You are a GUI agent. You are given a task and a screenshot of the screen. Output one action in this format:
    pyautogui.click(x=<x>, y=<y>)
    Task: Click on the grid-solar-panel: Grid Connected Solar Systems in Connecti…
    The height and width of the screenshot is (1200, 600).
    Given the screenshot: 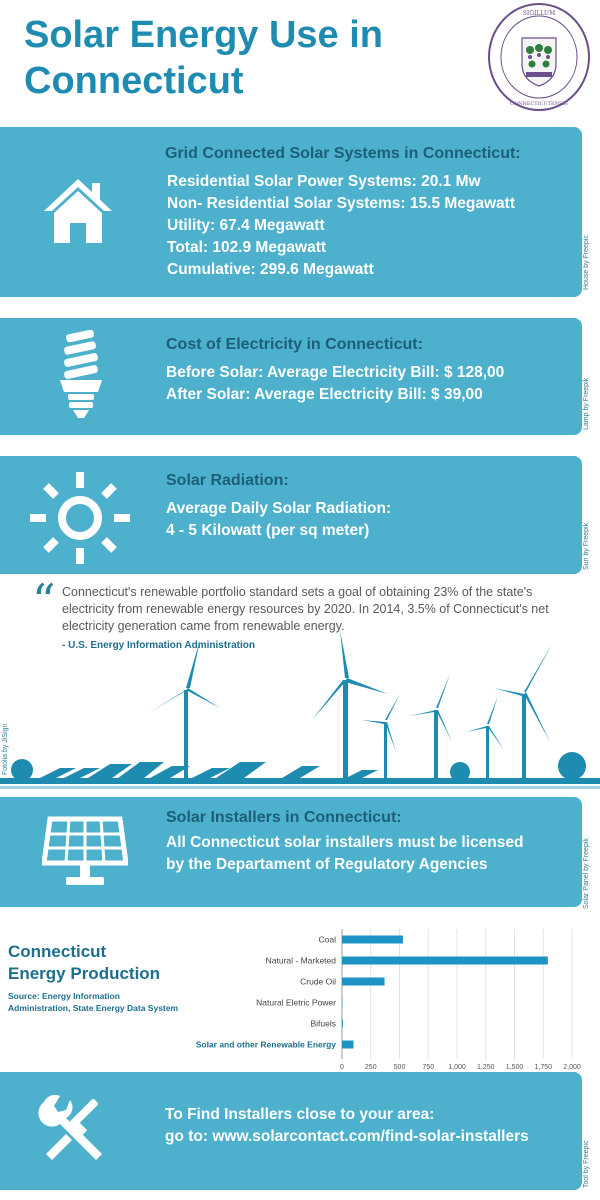 What is the action you would take?
    pyautogui.click(x=295, y=212)
    